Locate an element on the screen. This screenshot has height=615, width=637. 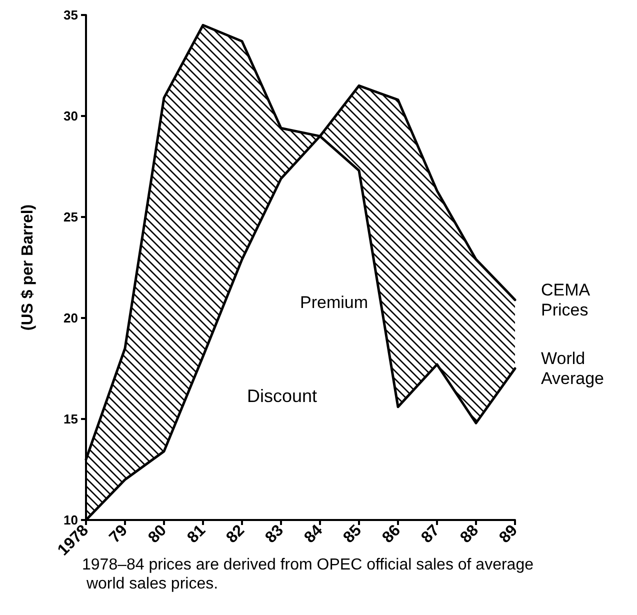
y-tick-label: 10 is located at coordinates (71, 520).